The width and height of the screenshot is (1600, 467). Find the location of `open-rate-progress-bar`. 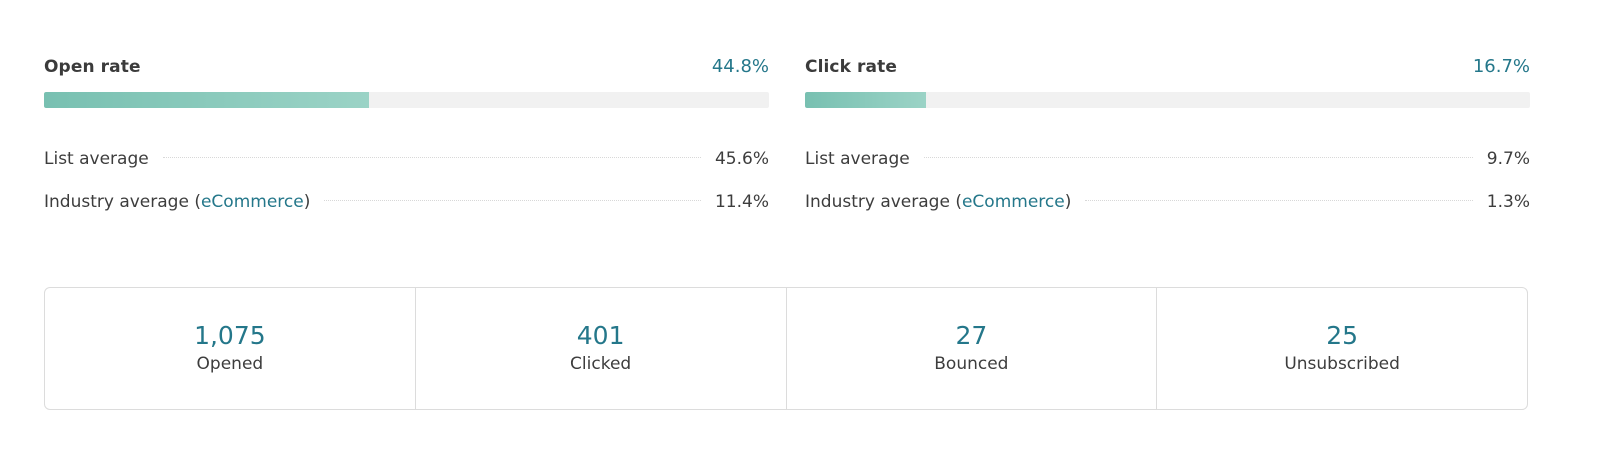

open-rate-progress-bar is located at coordinates (406, 100).